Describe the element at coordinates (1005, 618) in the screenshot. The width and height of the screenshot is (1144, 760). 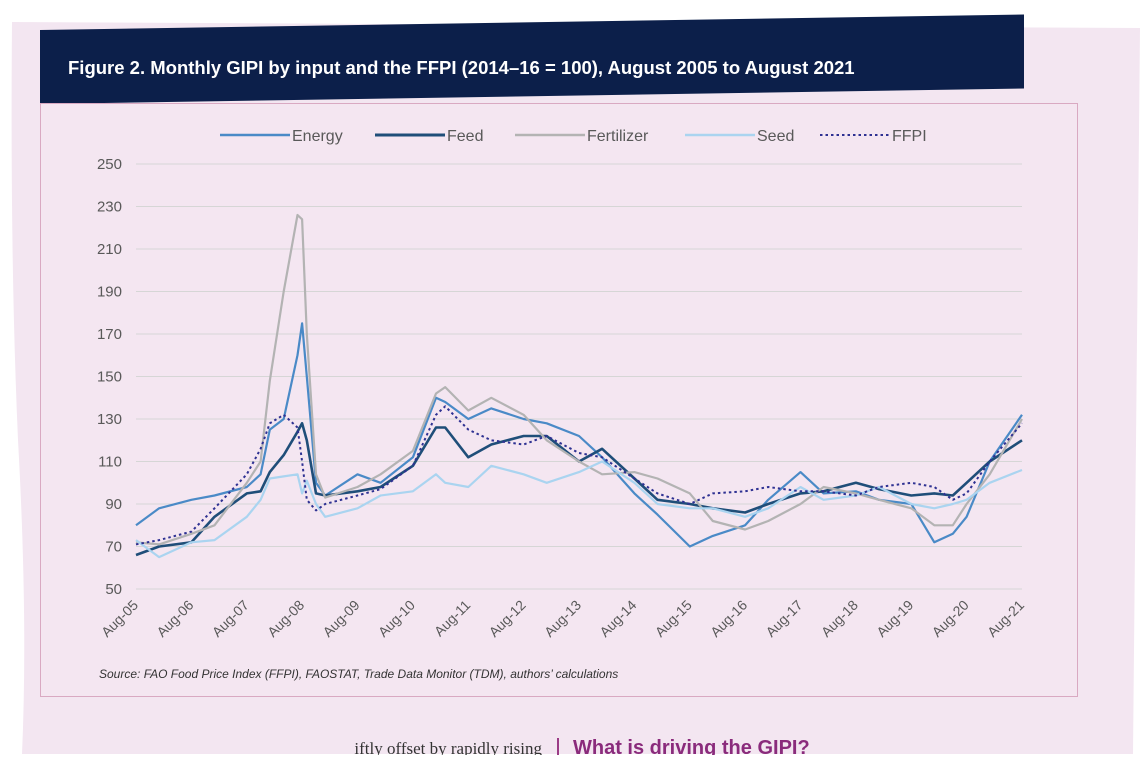
I see `x-tick-label: Aug-21` at that location.